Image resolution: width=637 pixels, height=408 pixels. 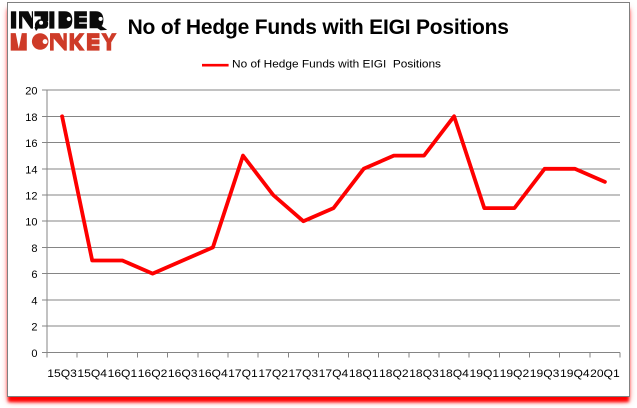 What do you see at coordinates (213, 374) in the screenshot?
I see `svg-text: 16Q4` at bounding box center [213, 374].